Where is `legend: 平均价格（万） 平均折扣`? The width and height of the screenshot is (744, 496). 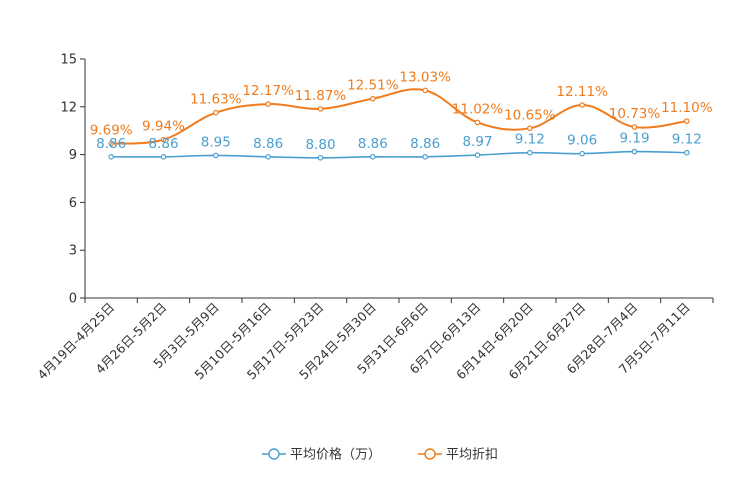 legend: 平均价格（万） 平均折扣 is located at coordinates (380, 455).